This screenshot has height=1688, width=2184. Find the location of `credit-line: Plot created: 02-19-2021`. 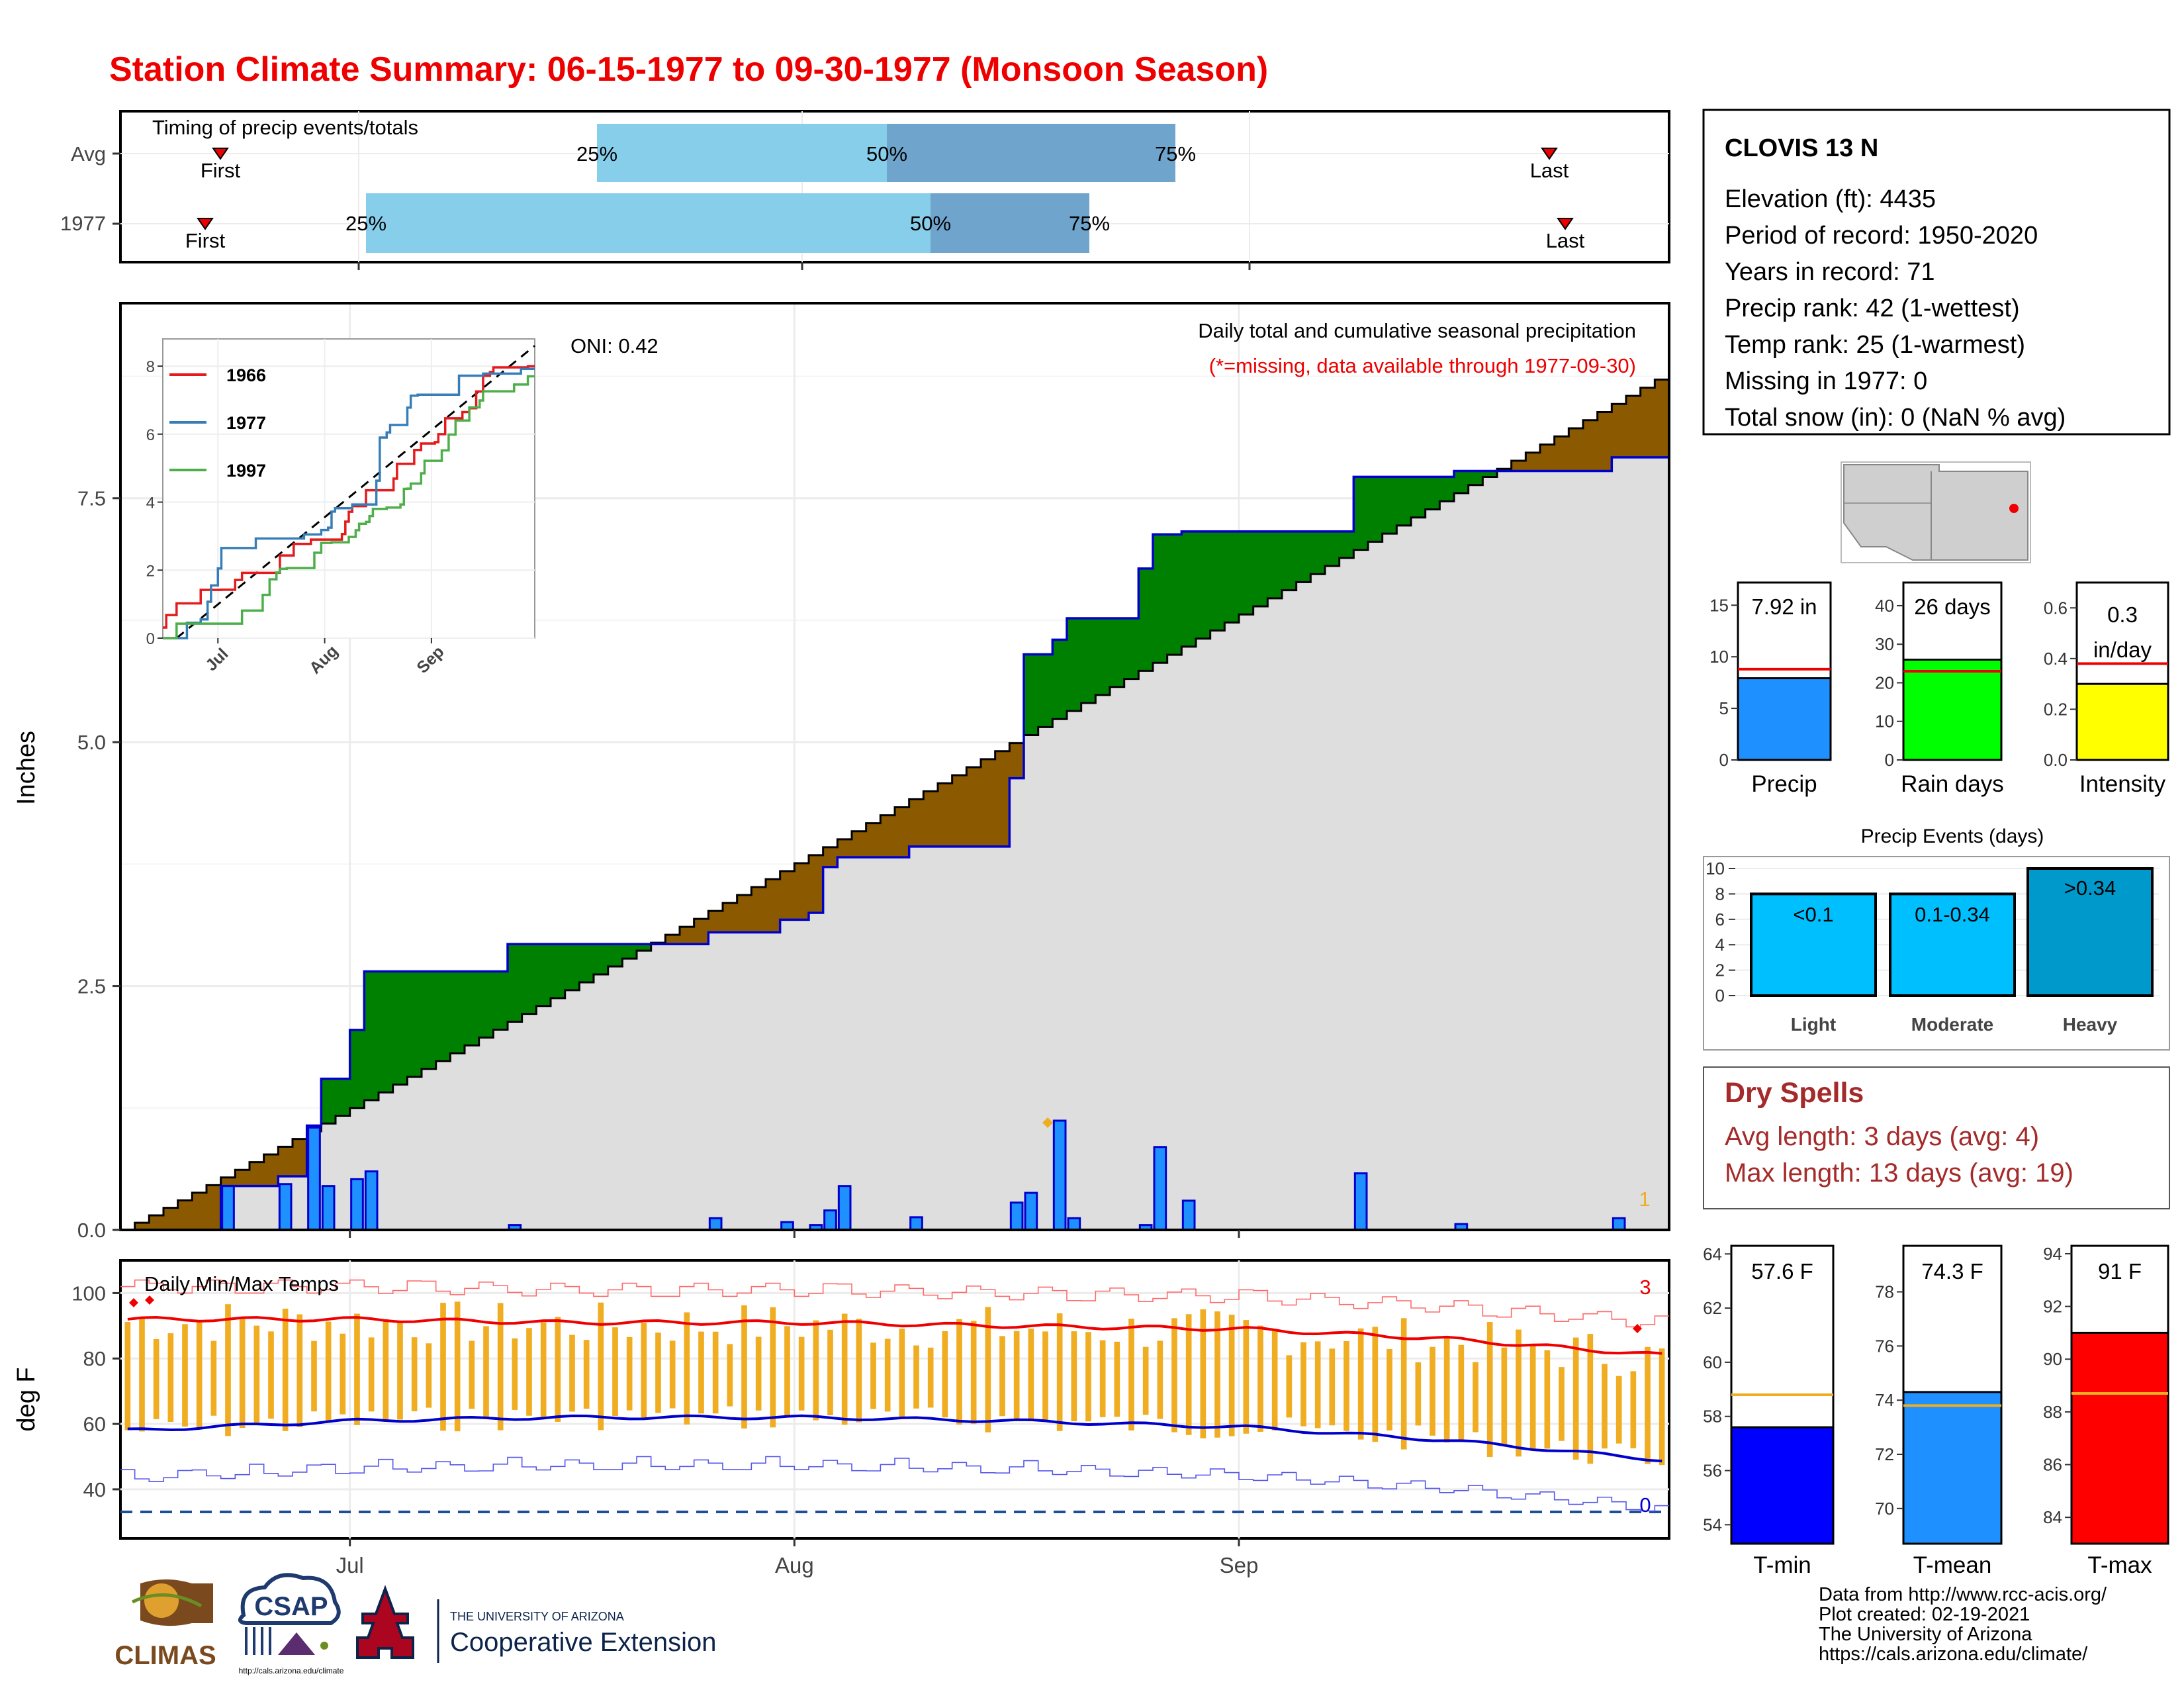

credit-line: Plot created: 02-19-2021 is located at coordinates (1925, 1614).